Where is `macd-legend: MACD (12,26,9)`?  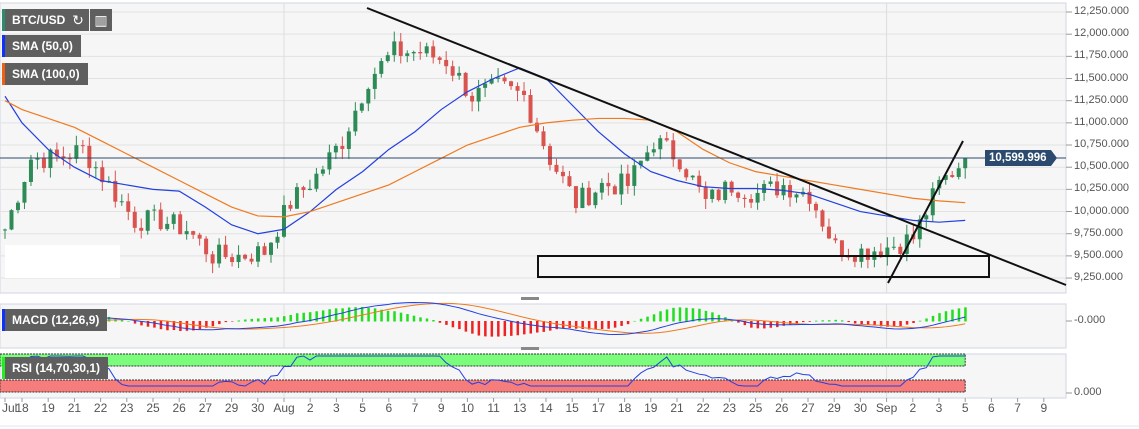 macd-legend: MACD (12,26,9) is located at coordinates (55, 320).